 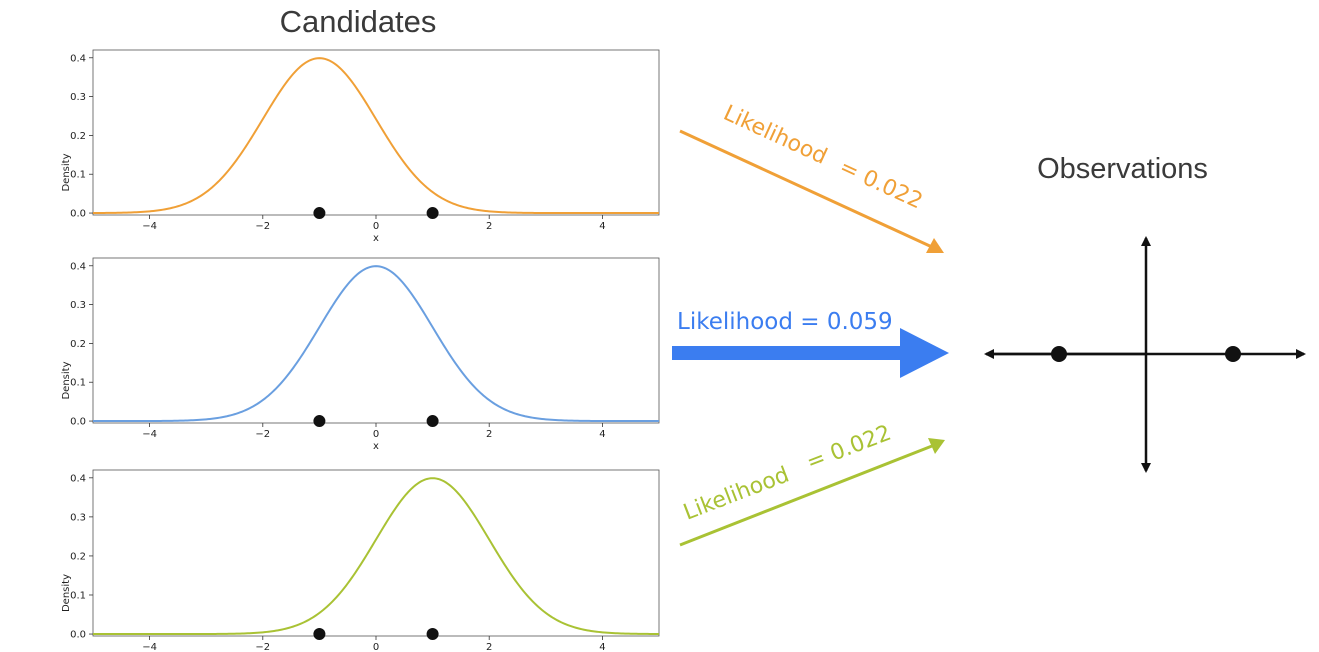 What do you see at coordinates (812, 484) in the screenshot?
I see `likelihood-arrow-bottom: Likelihood = 0.022` at bounding box center [812, 484].